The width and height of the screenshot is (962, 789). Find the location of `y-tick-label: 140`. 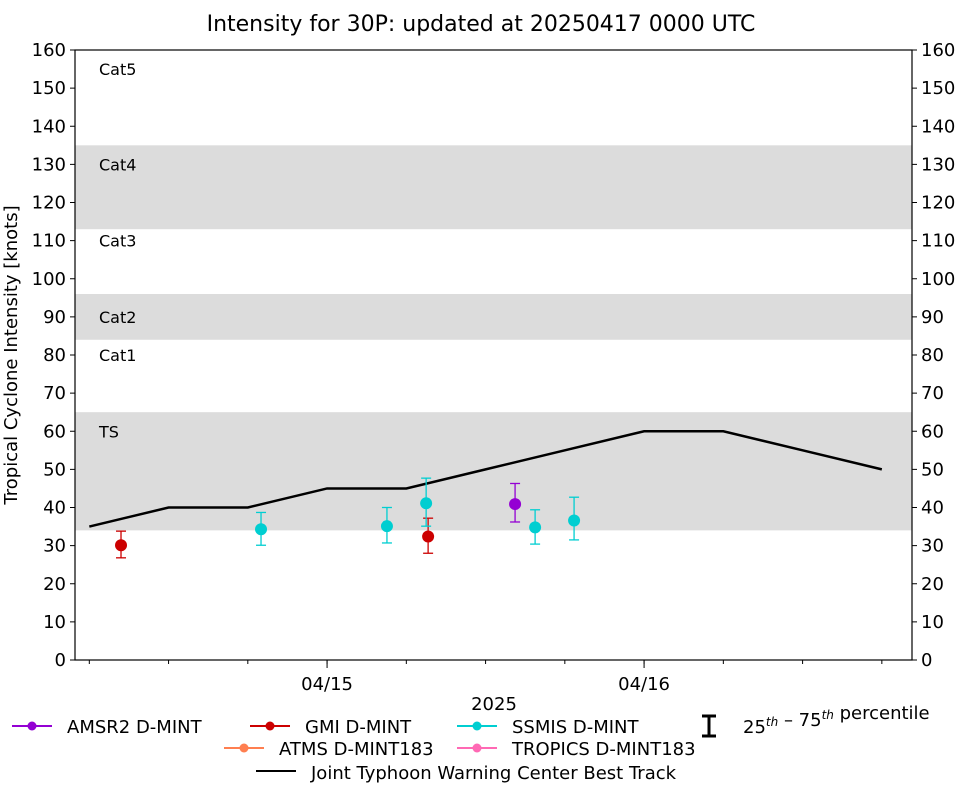

y-tick-label: 140 is located at coordinates (49, 126).